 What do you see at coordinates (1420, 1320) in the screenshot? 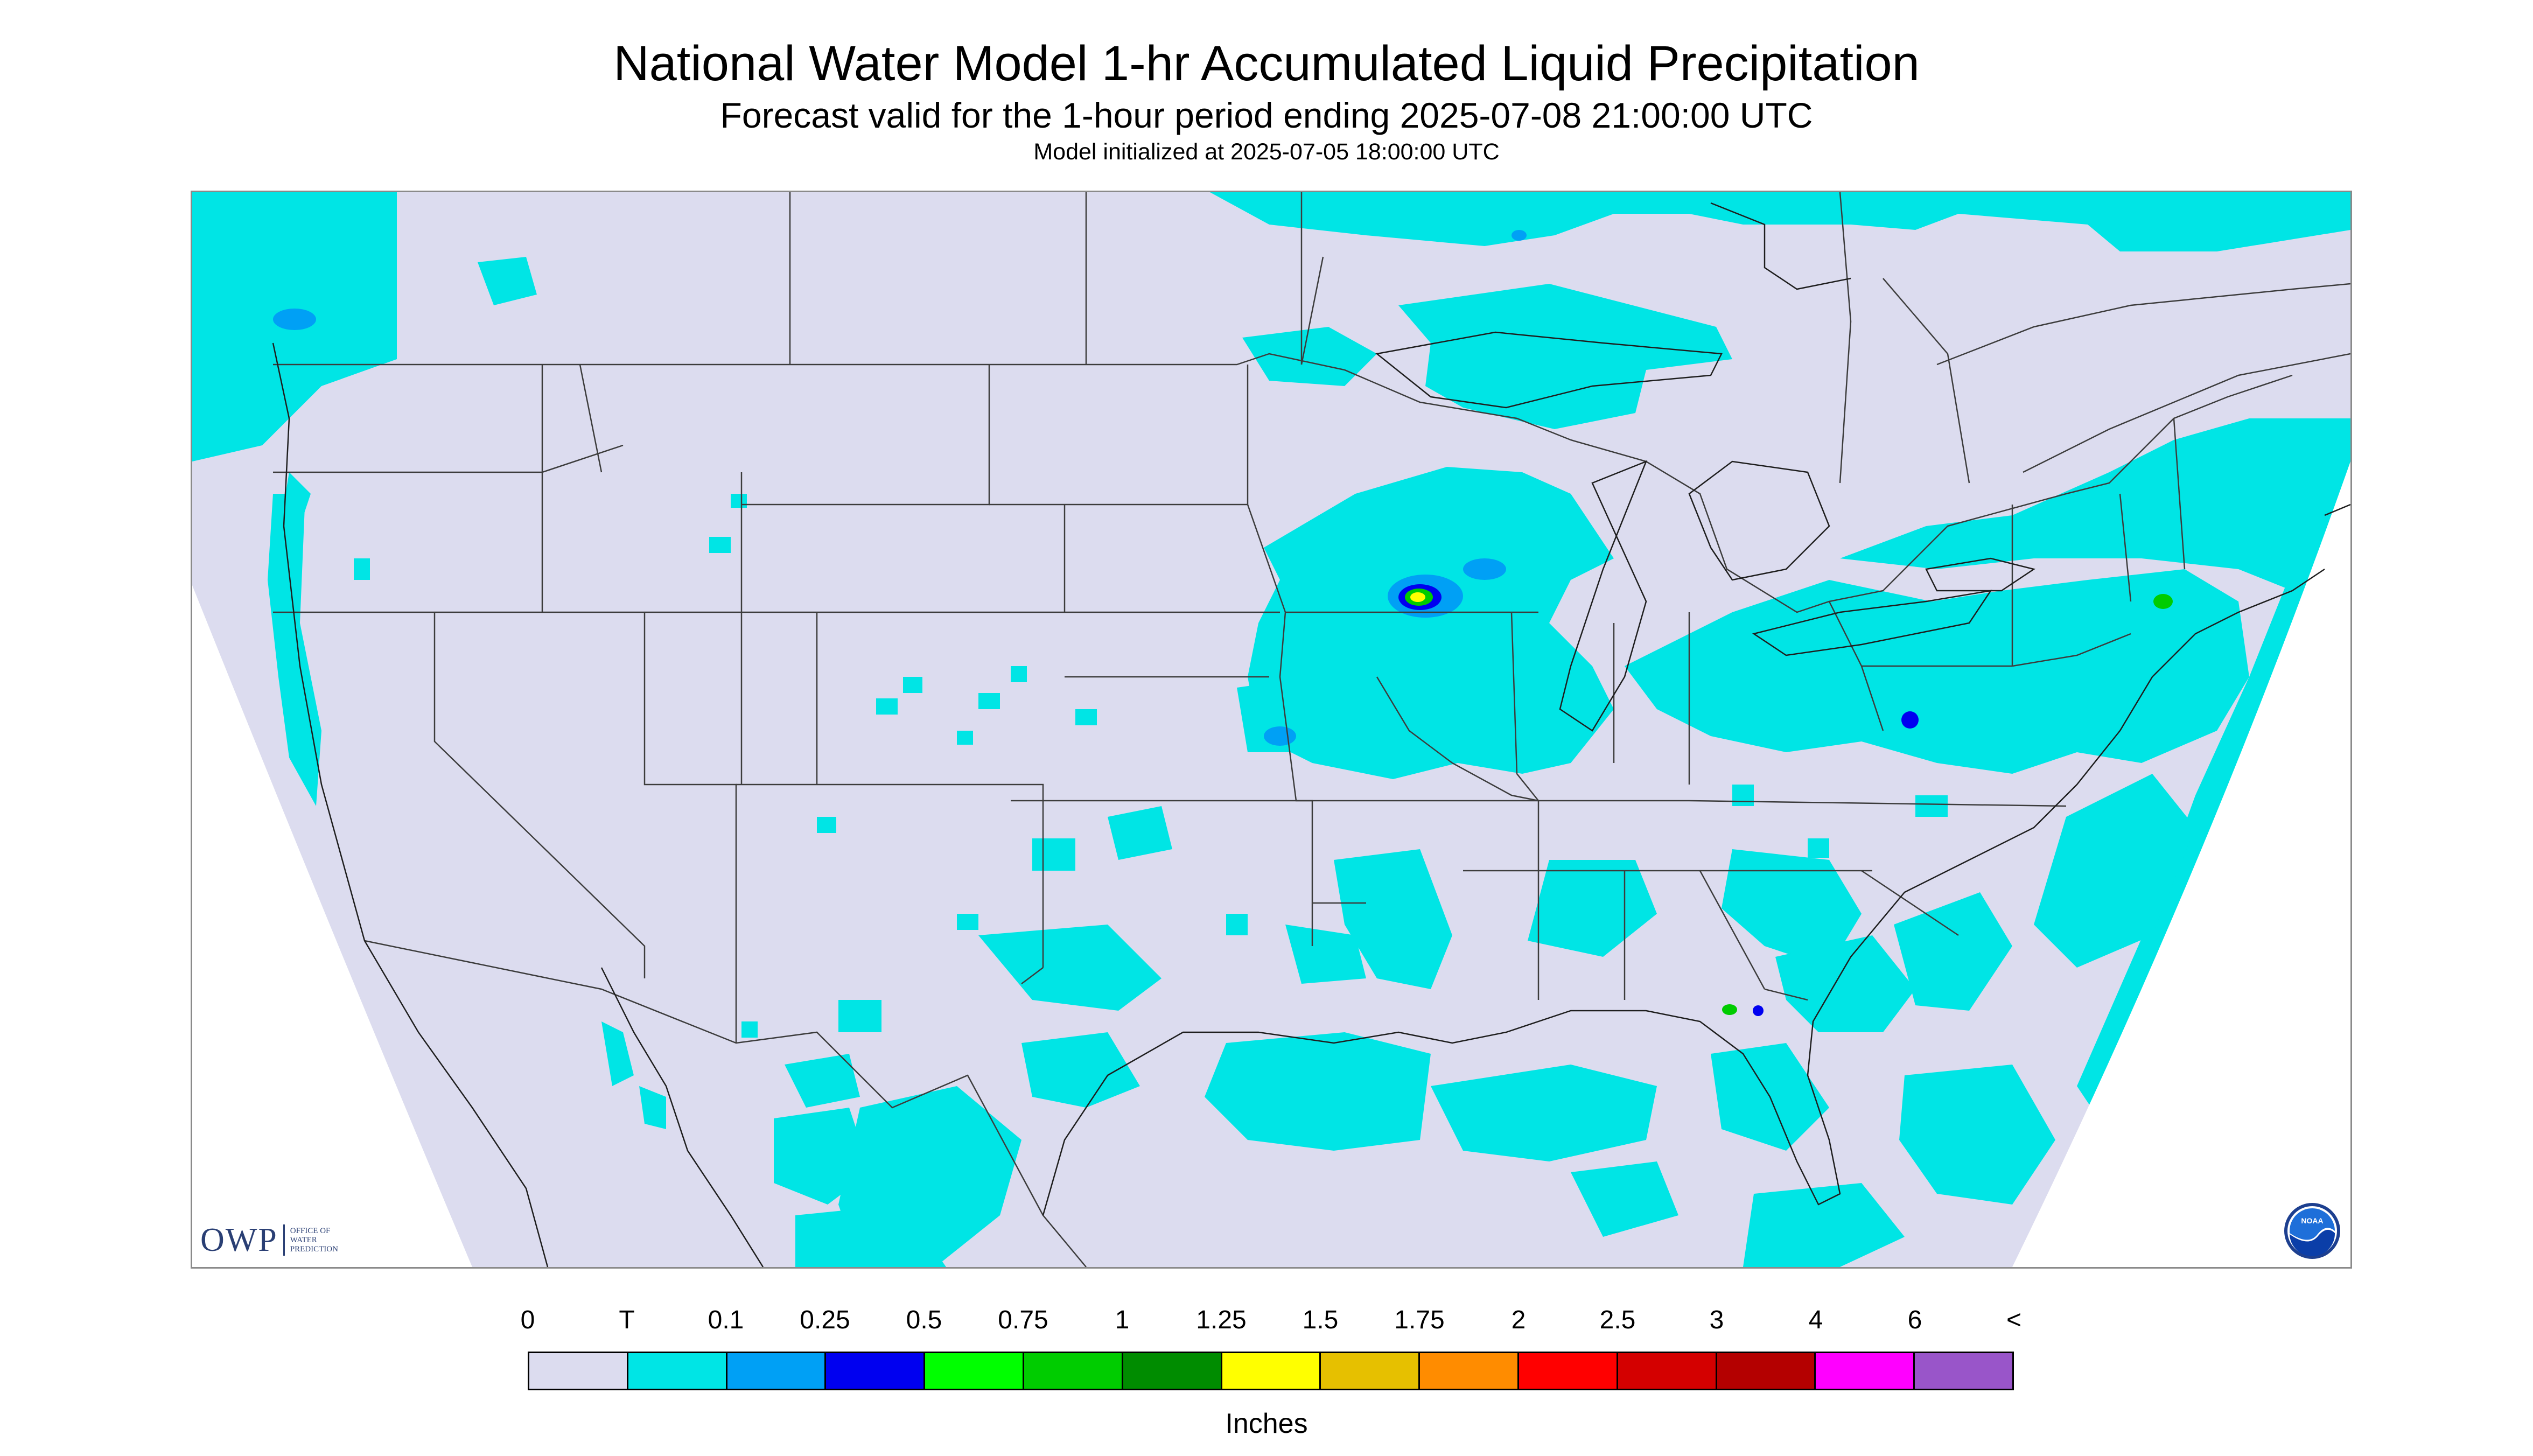
I see `legend-tick-label: 1.75` at bounding box center [1420, 1320].